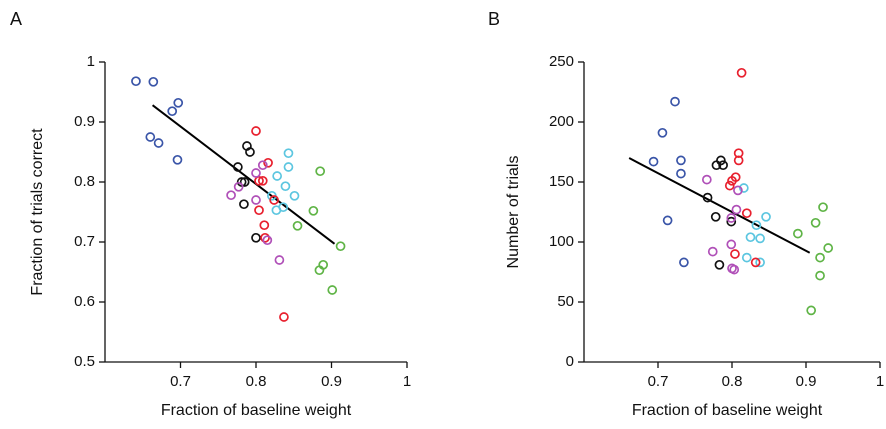  What do you see at coordinates (513, 212) in the screenshot?
I see `y-axis-label: Number of trials` at bounding box center [513, 212].